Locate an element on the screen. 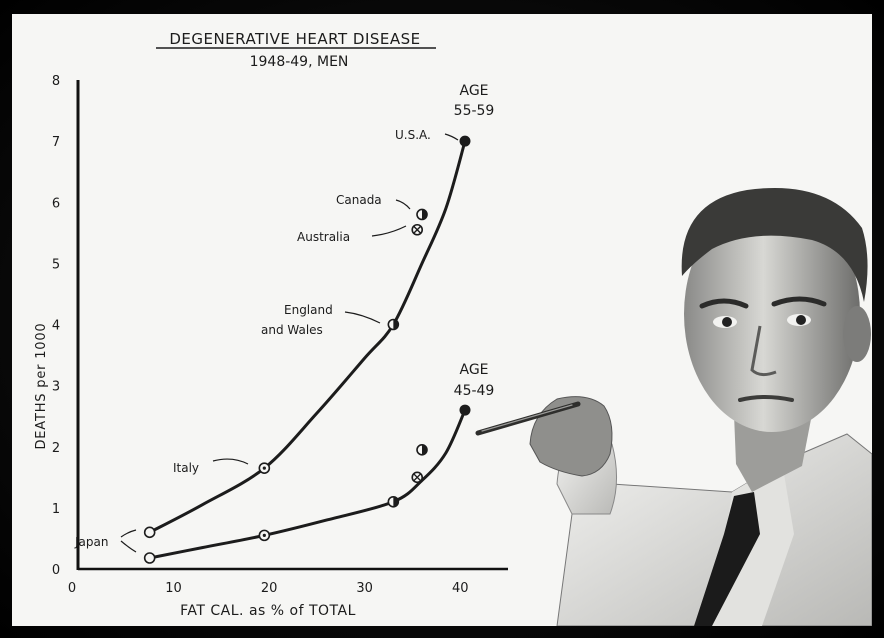  y-tick-label: 3 is located at coordinates (56, 387).